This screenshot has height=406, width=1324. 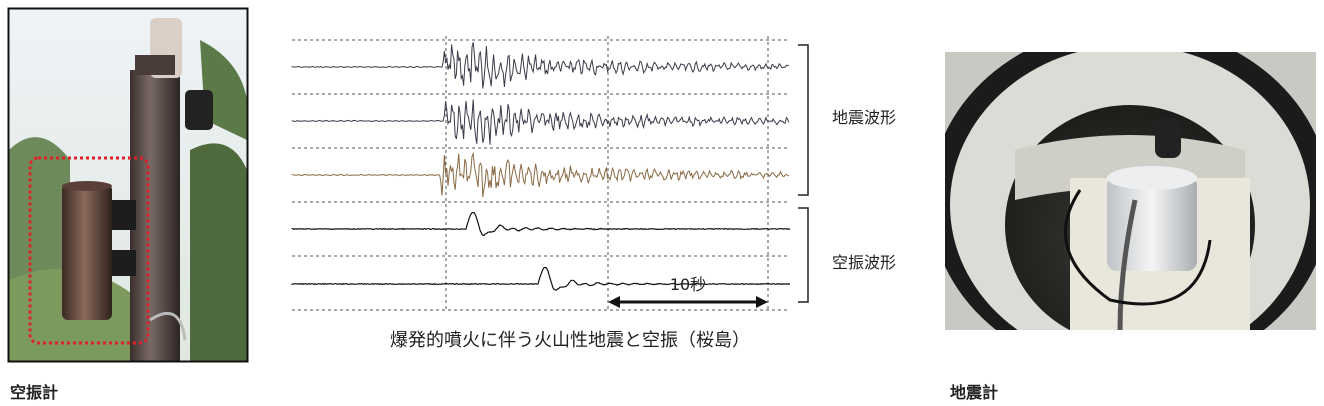 What do you see at coordinates (688, 302) in the screenshot?
I see `scale-arrow` at bounding box center [688, 302].